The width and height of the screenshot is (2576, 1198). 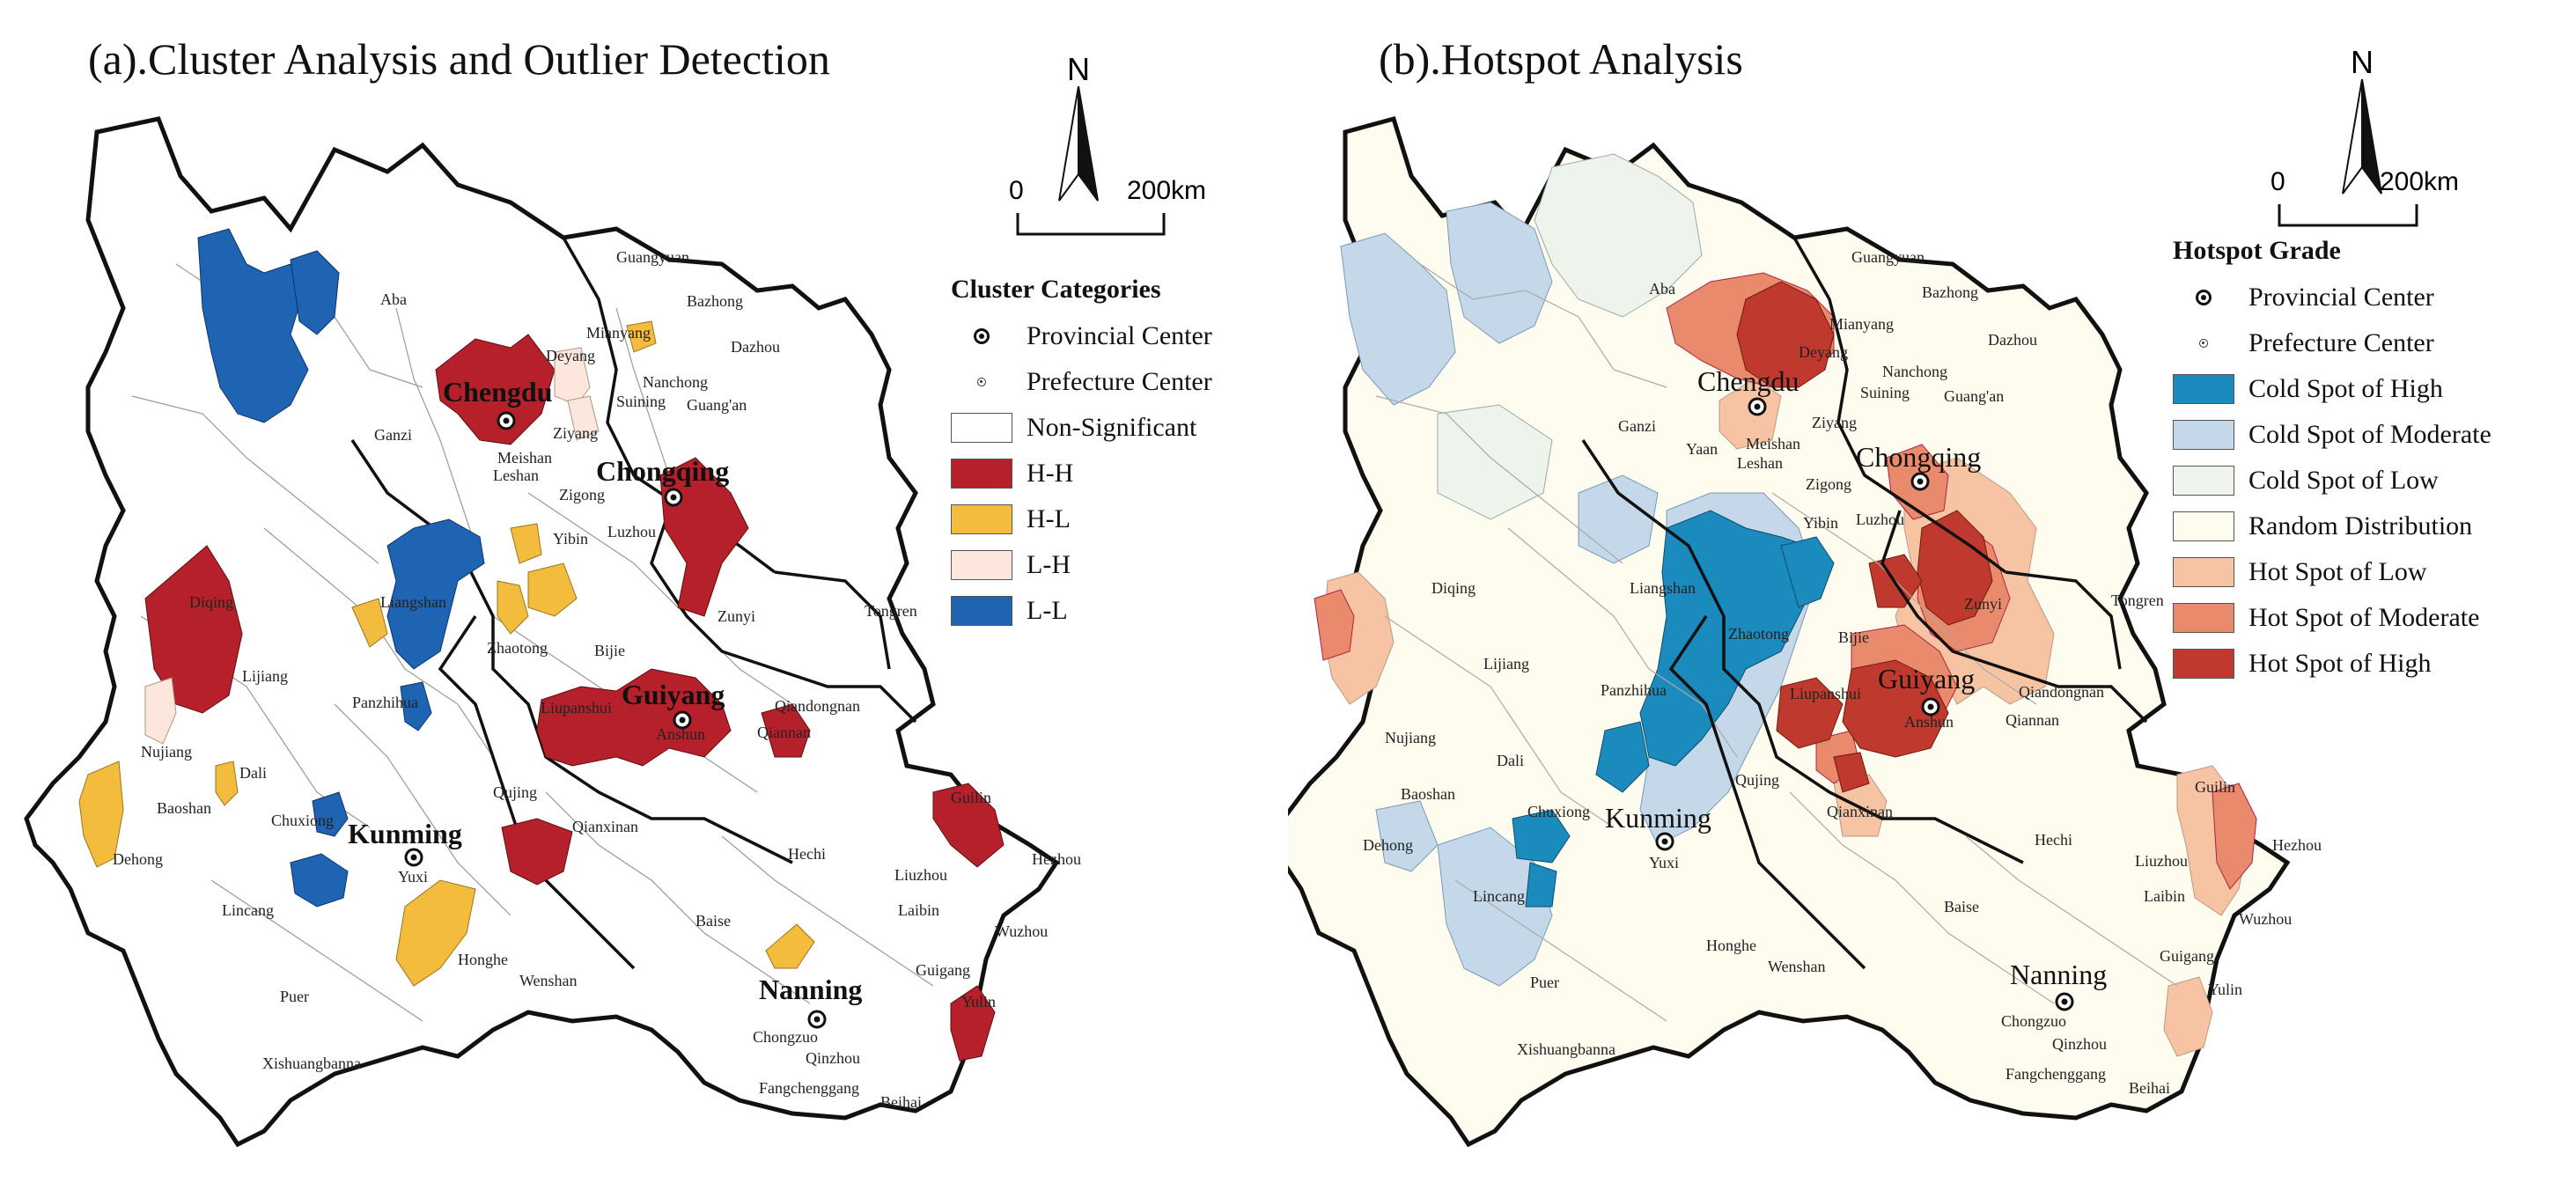 What do you see at coordinates (2361, 525) in the screenshot?
I see `legend-label: Random Distribution` at bounding box center [2361, 525].